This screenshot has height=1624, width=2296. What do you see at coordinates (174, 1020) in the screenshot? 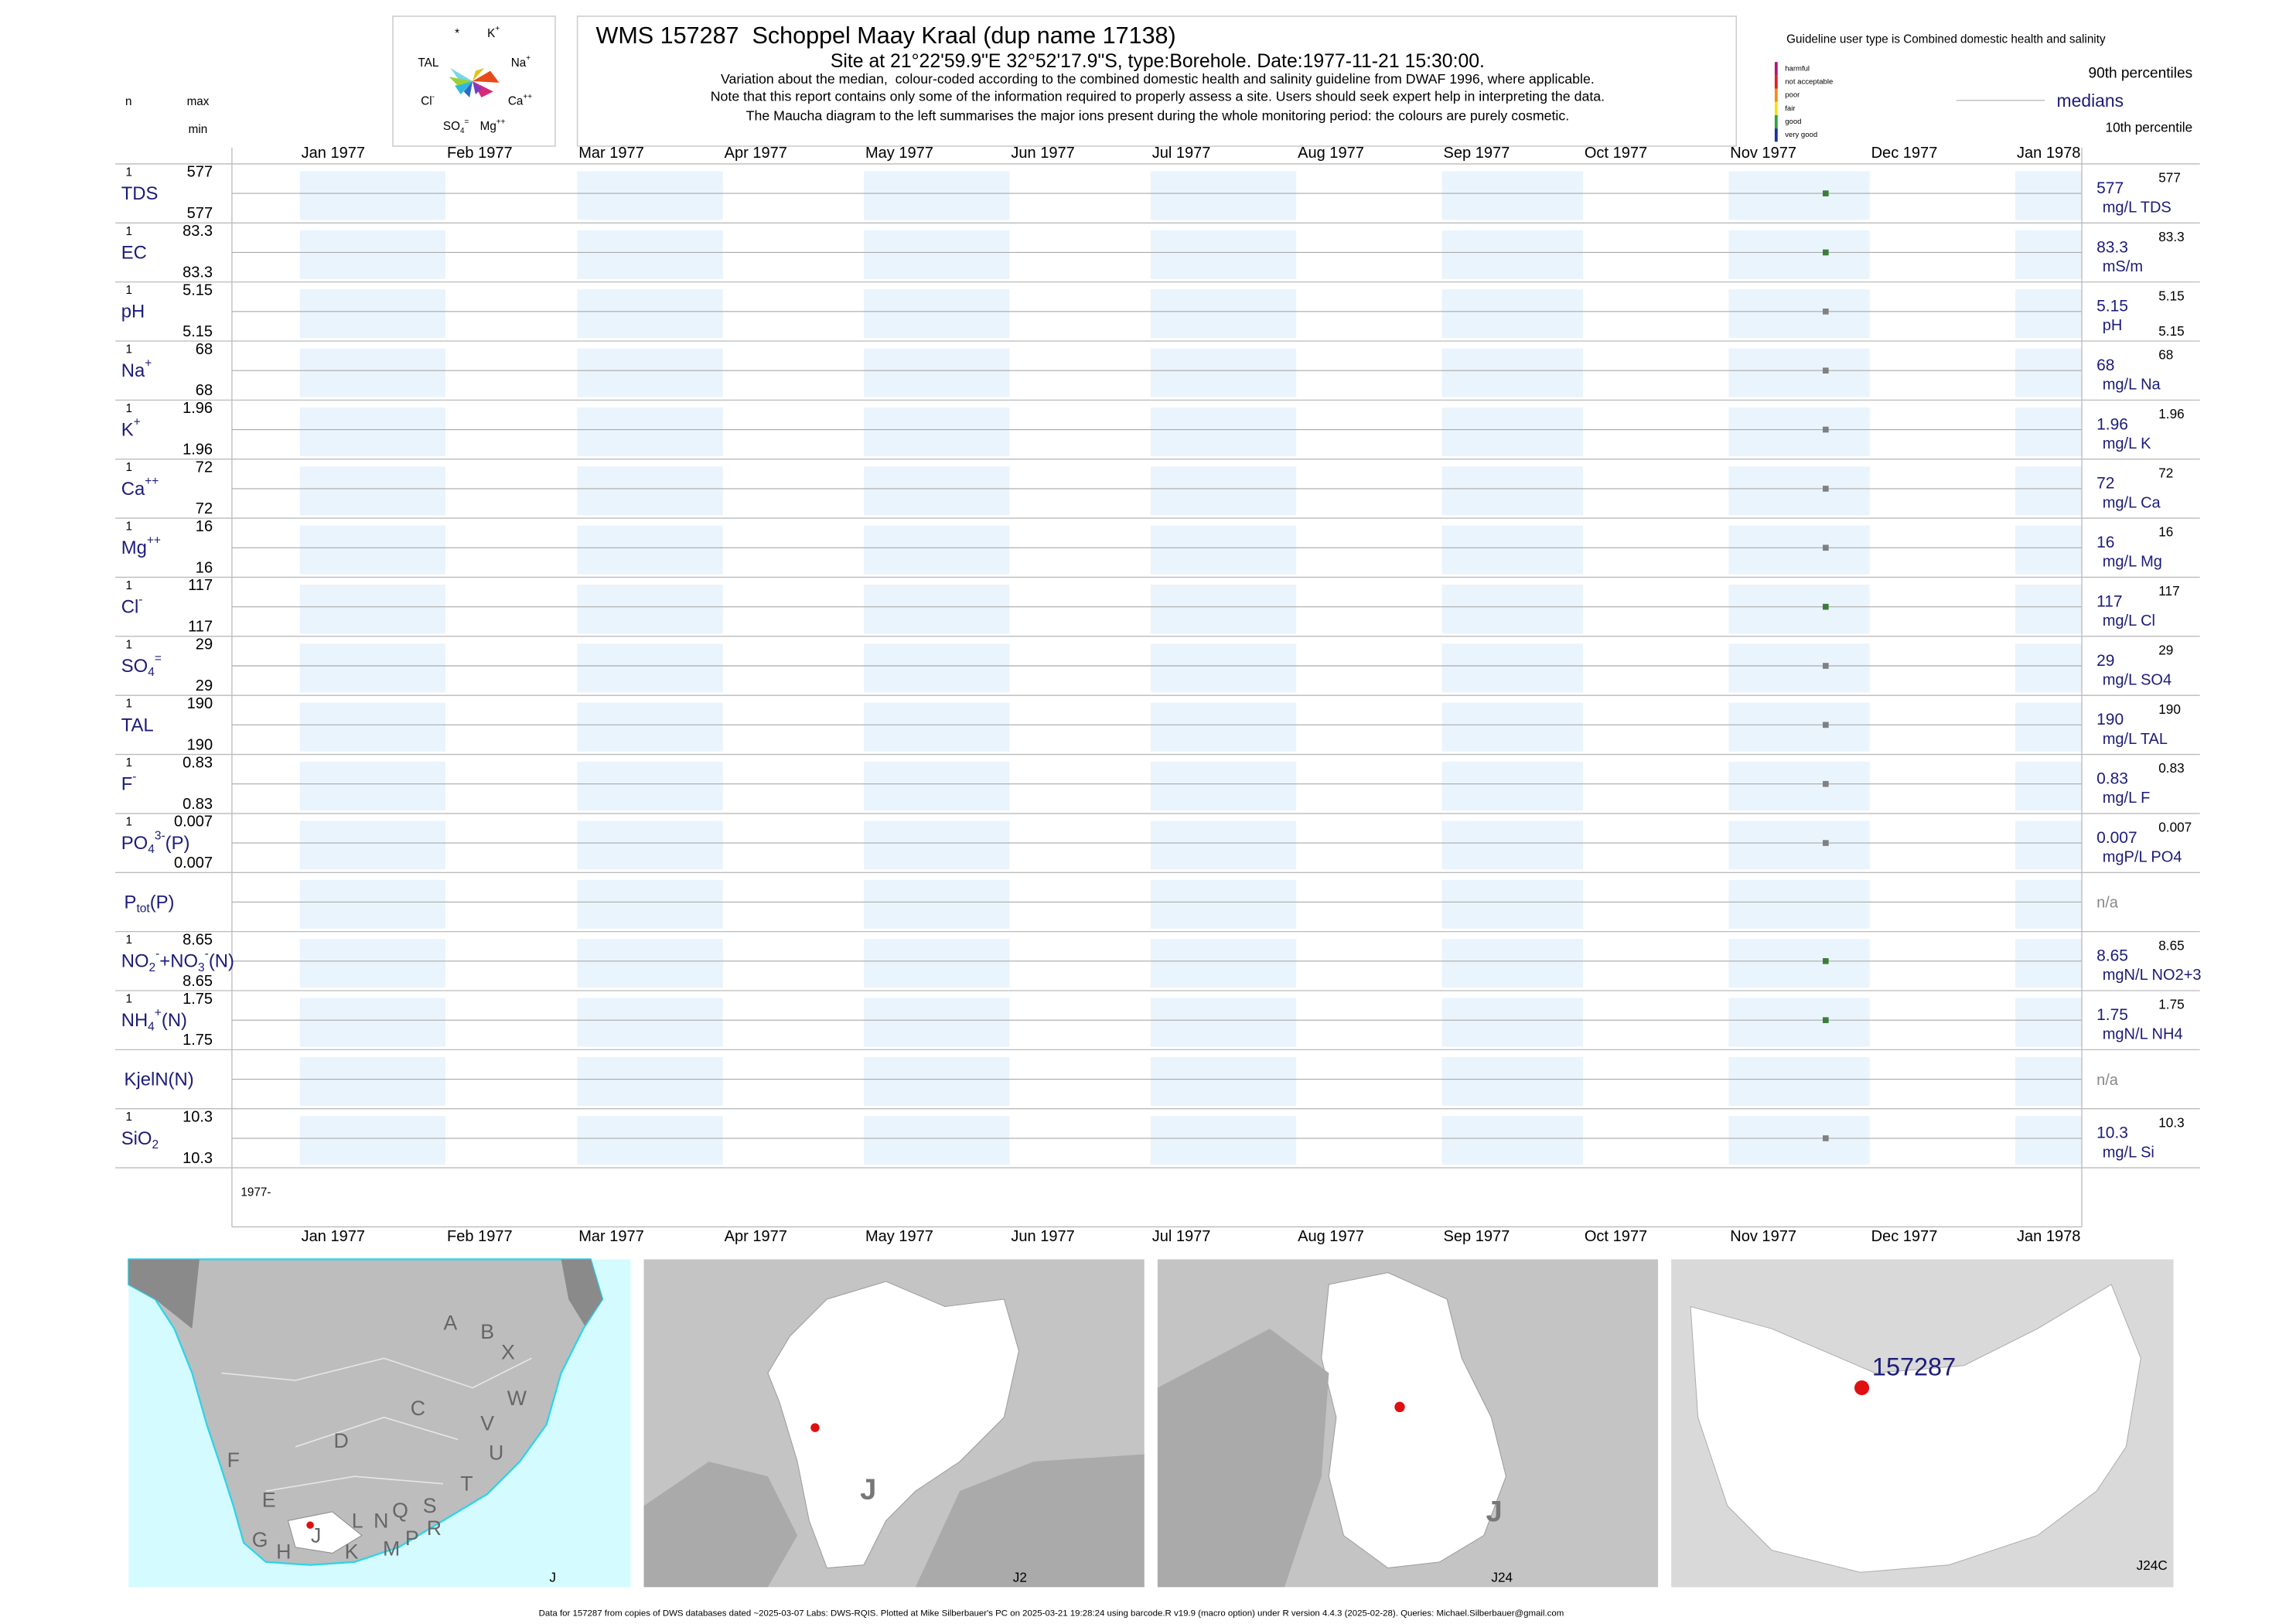
I see `label-part: (N)` at bounding box center [174, 1020].